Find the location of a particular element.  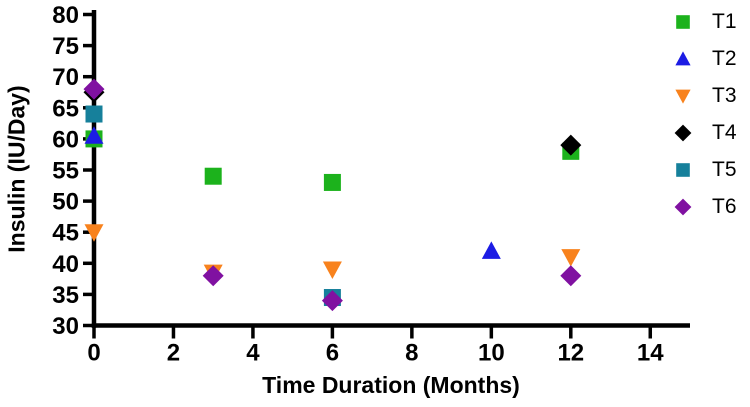

legend-label: T2 is located at coordinates (724, 58).